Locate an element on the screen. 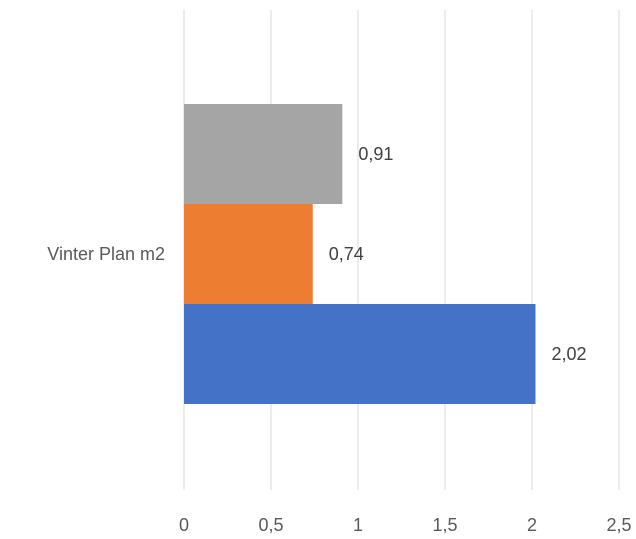 Image resolution: width=636 pixels, height=539 pixels. x-tick-label: 2,5 is located at coordinates (618, 525).